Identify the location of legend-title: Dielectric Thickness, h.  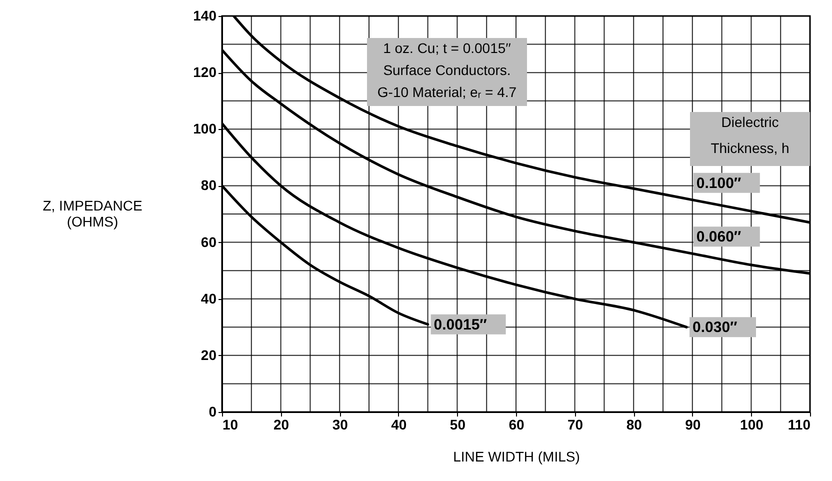
(750, 135).